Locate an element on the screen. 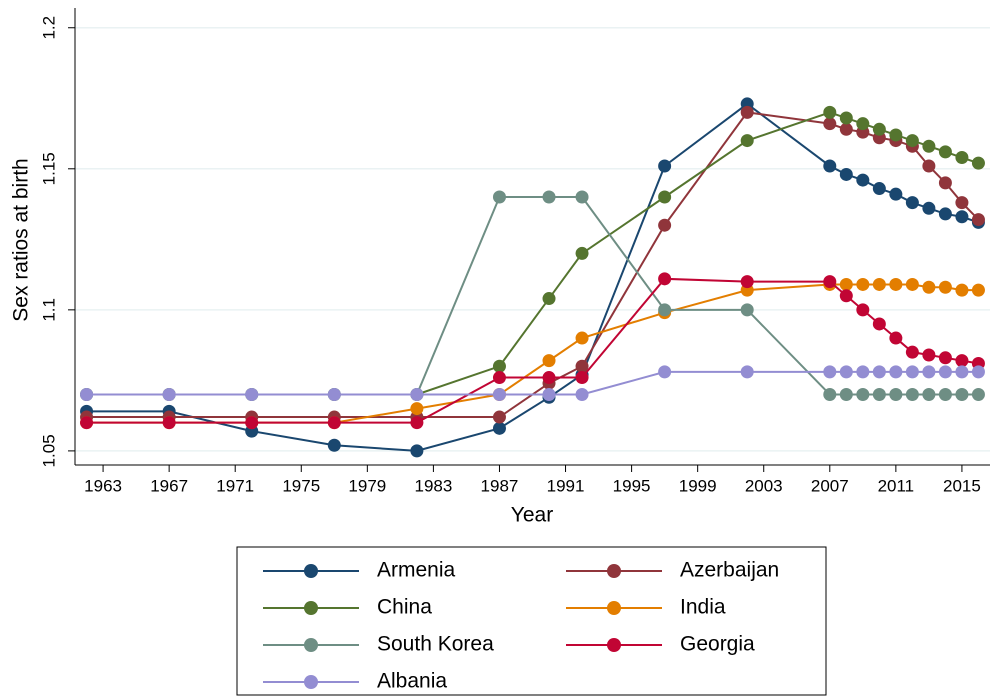  x-tick-label: 1971 is located at coordinates (235, 485).